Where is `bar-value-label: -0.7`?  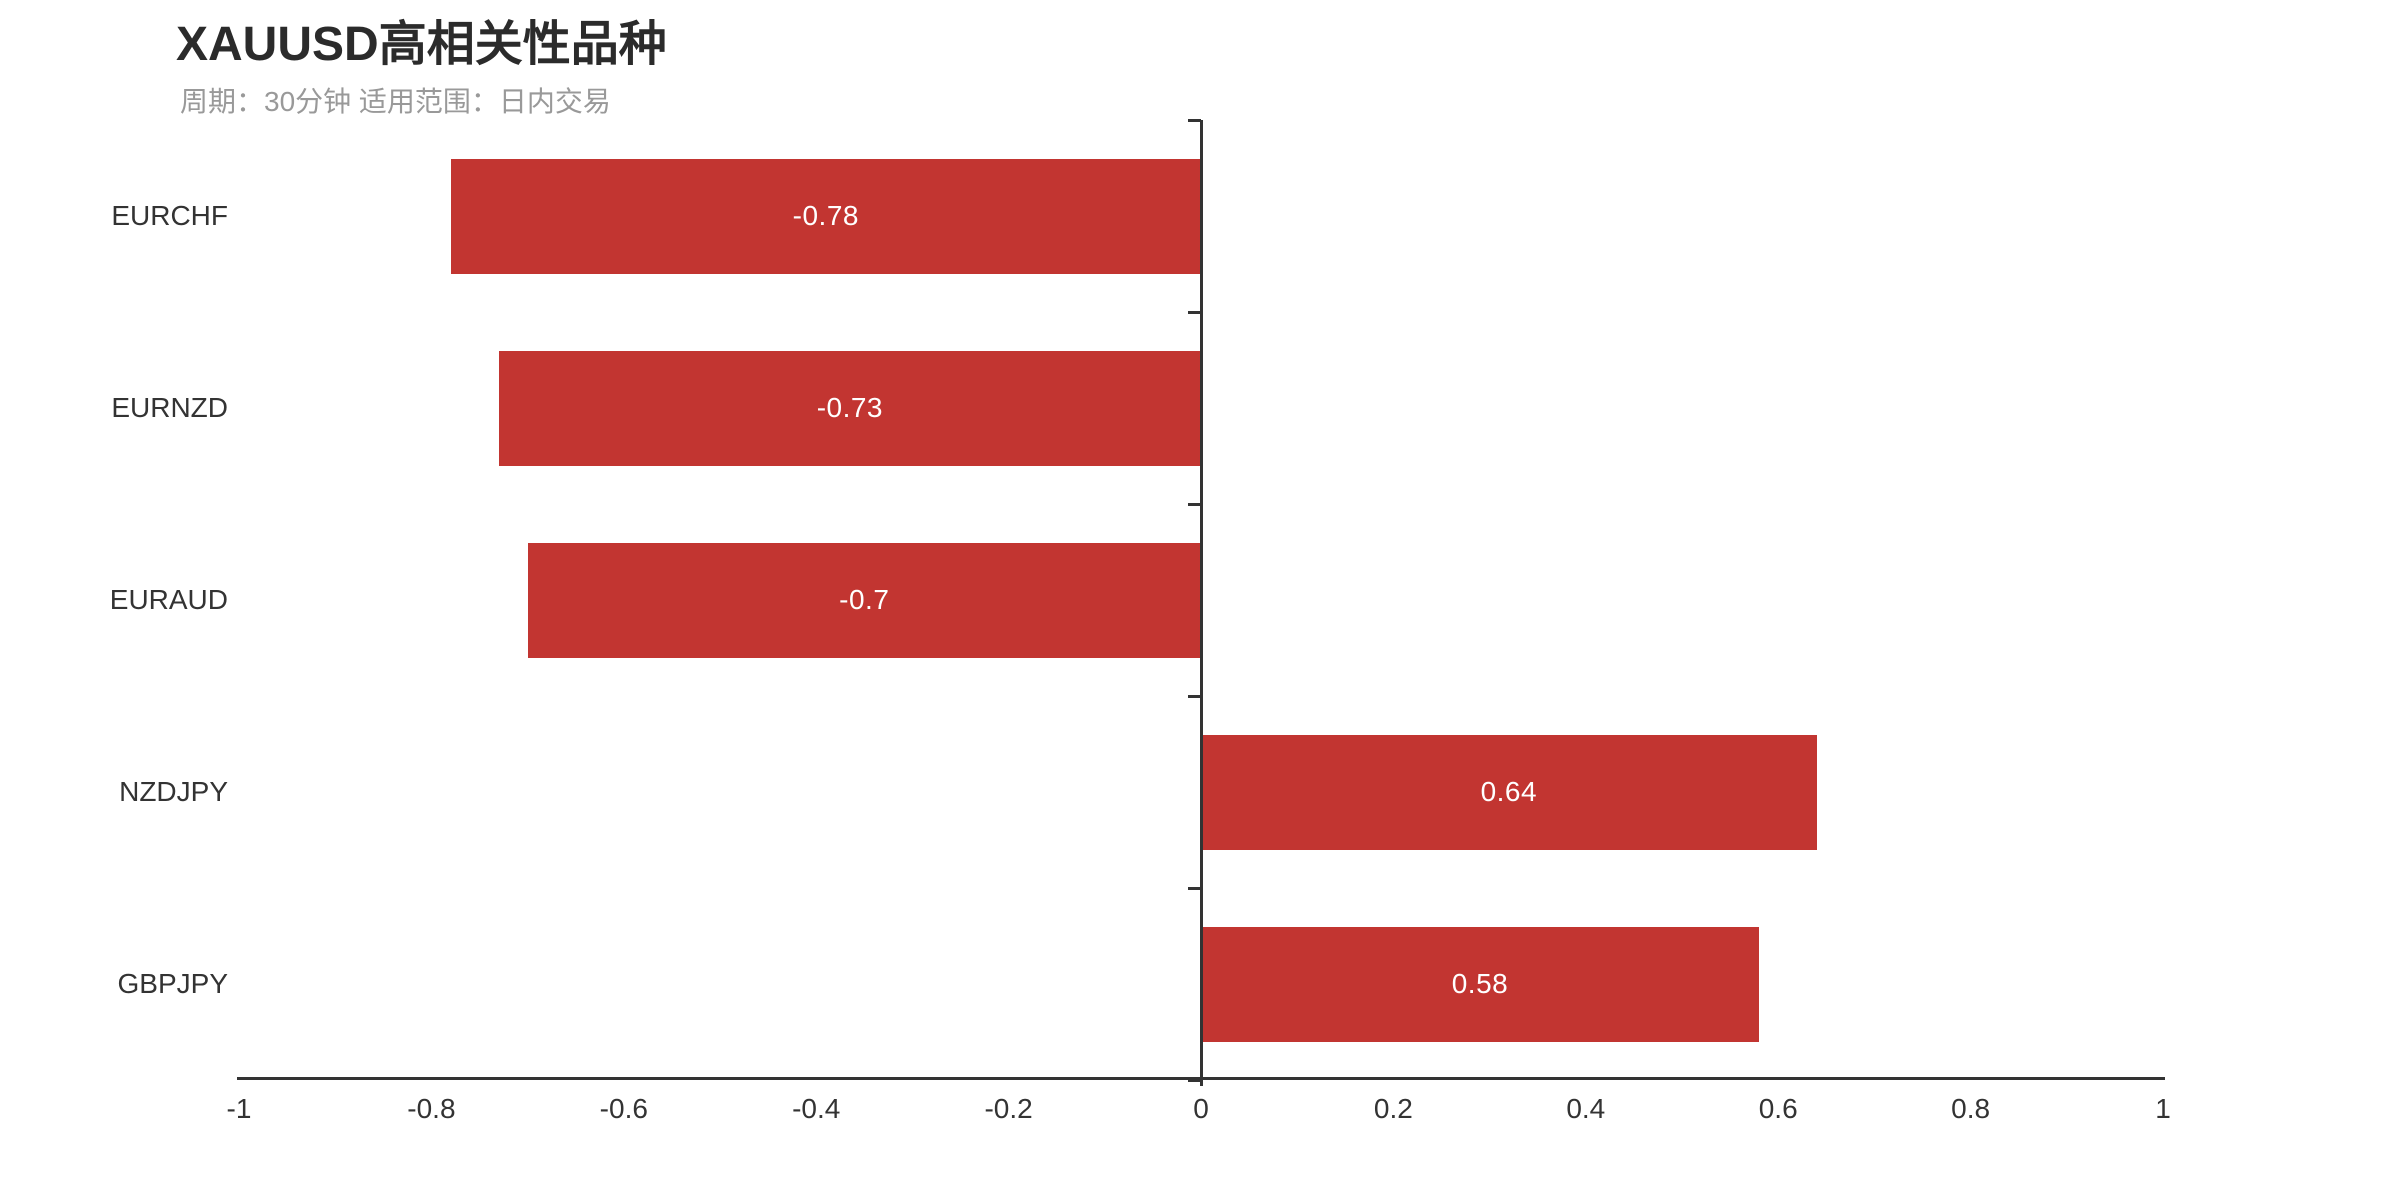 bar-value-label: -0.7 is located at coordinates (864, 599).